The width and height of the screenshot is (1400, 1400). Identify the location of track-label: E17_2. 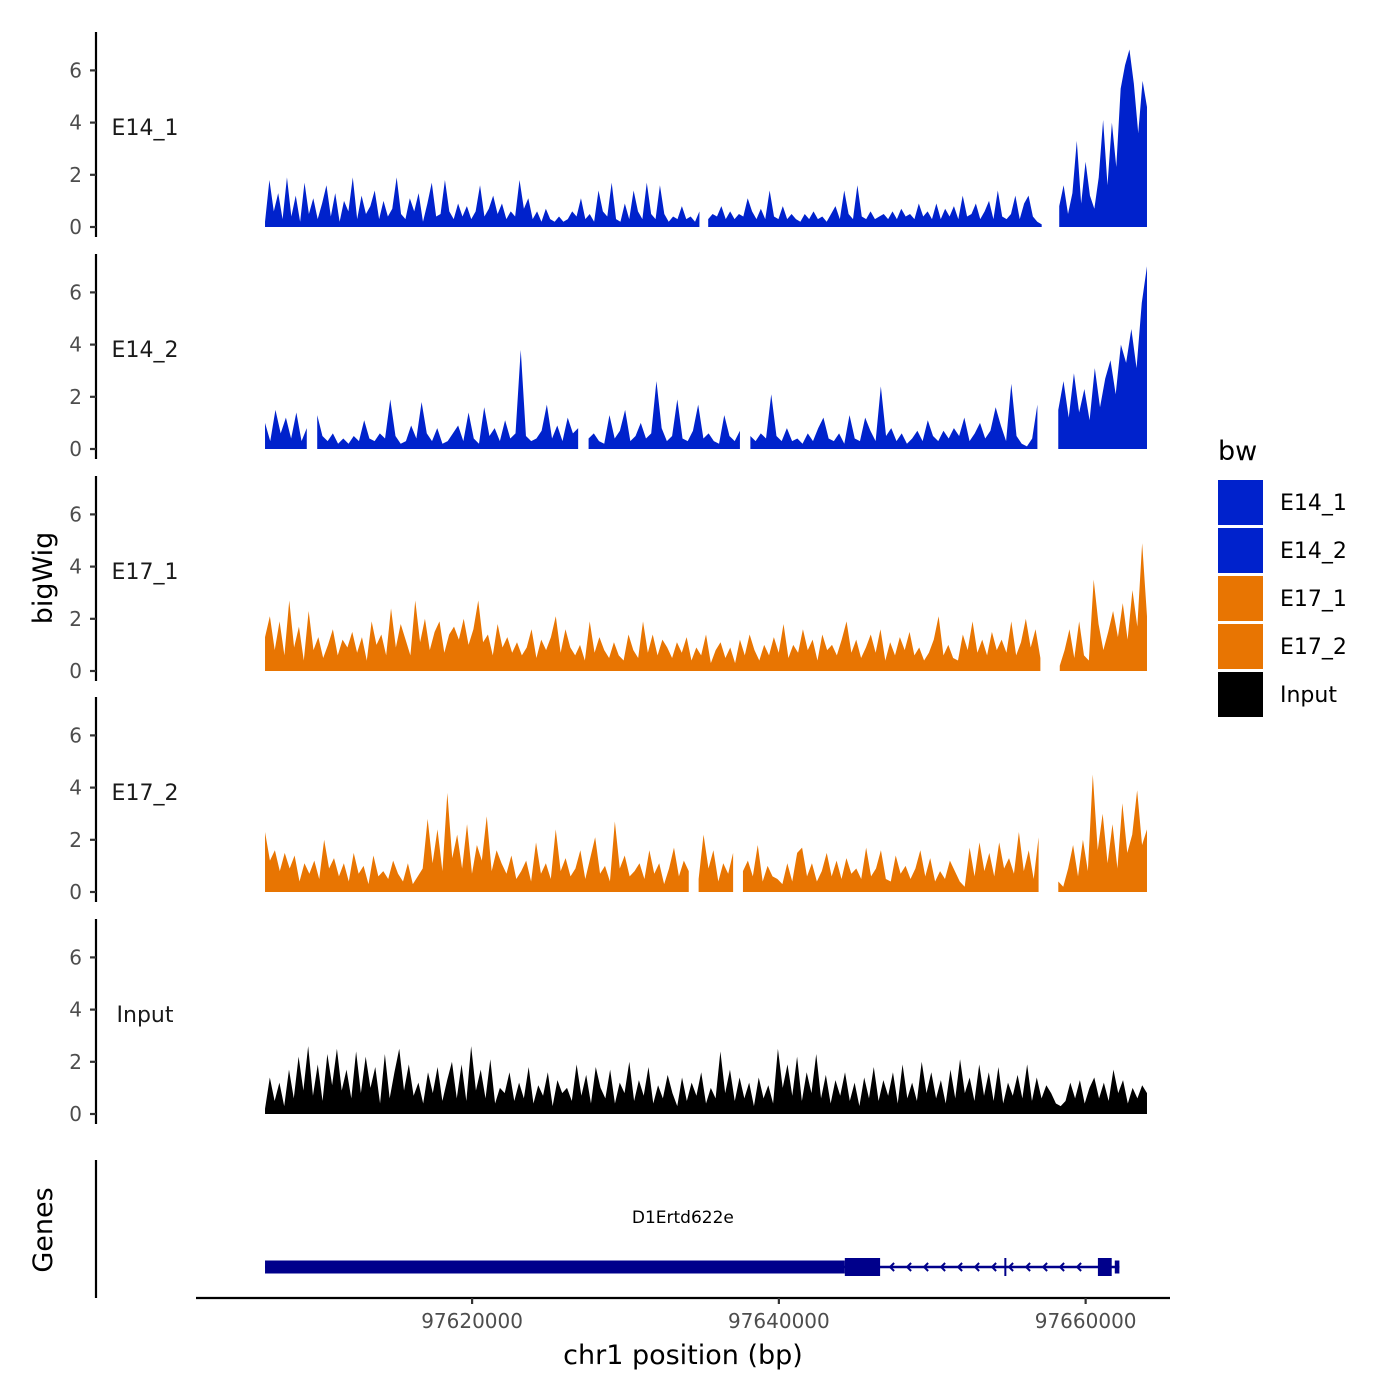
(145, 793).